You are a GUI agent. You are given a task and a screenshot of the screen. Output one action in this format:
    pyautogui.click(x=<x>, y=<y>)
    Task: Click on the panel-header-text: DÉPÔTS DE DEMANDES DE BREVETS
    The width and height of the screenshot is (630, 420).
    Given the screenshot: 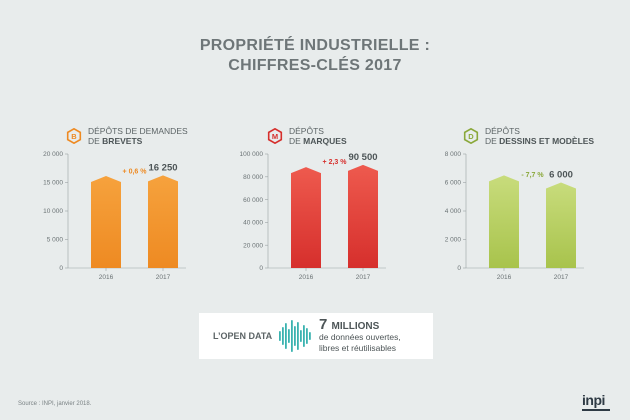 What is the action you would take?
    pyautogui.click(x=138, y=136)
    